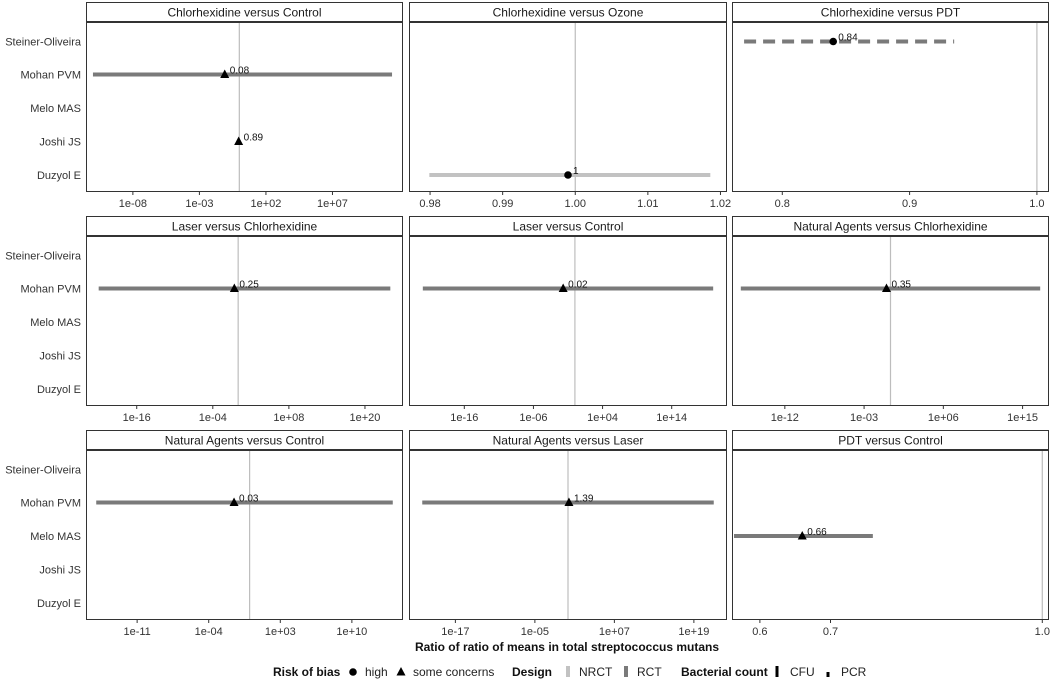  Describe the element at coordinates (848, 38) in the screenshot. I see `estimate-label-steiner-oliveira: 0.84` at that location.